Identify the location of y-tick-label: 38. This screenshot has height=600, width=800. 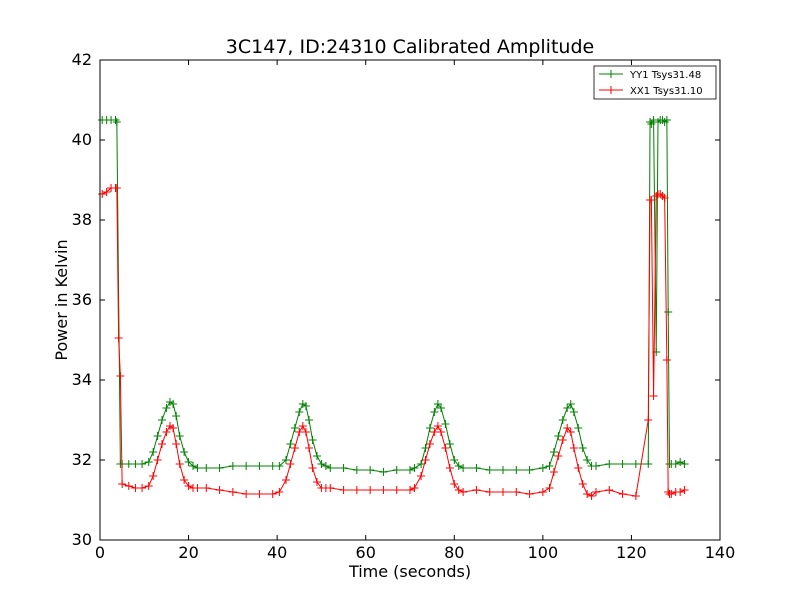
(82, 219).